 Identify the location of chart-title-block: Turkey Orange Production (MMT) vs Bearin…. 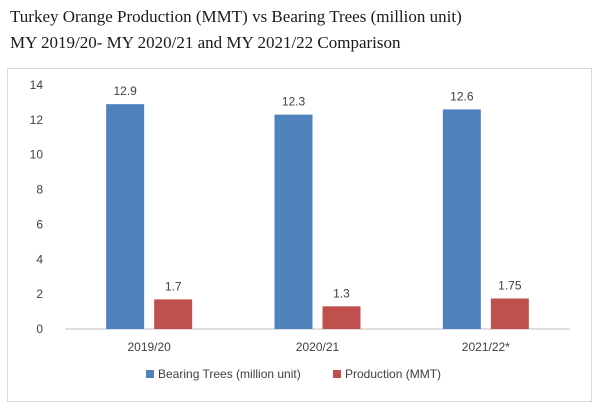
(300, 30).